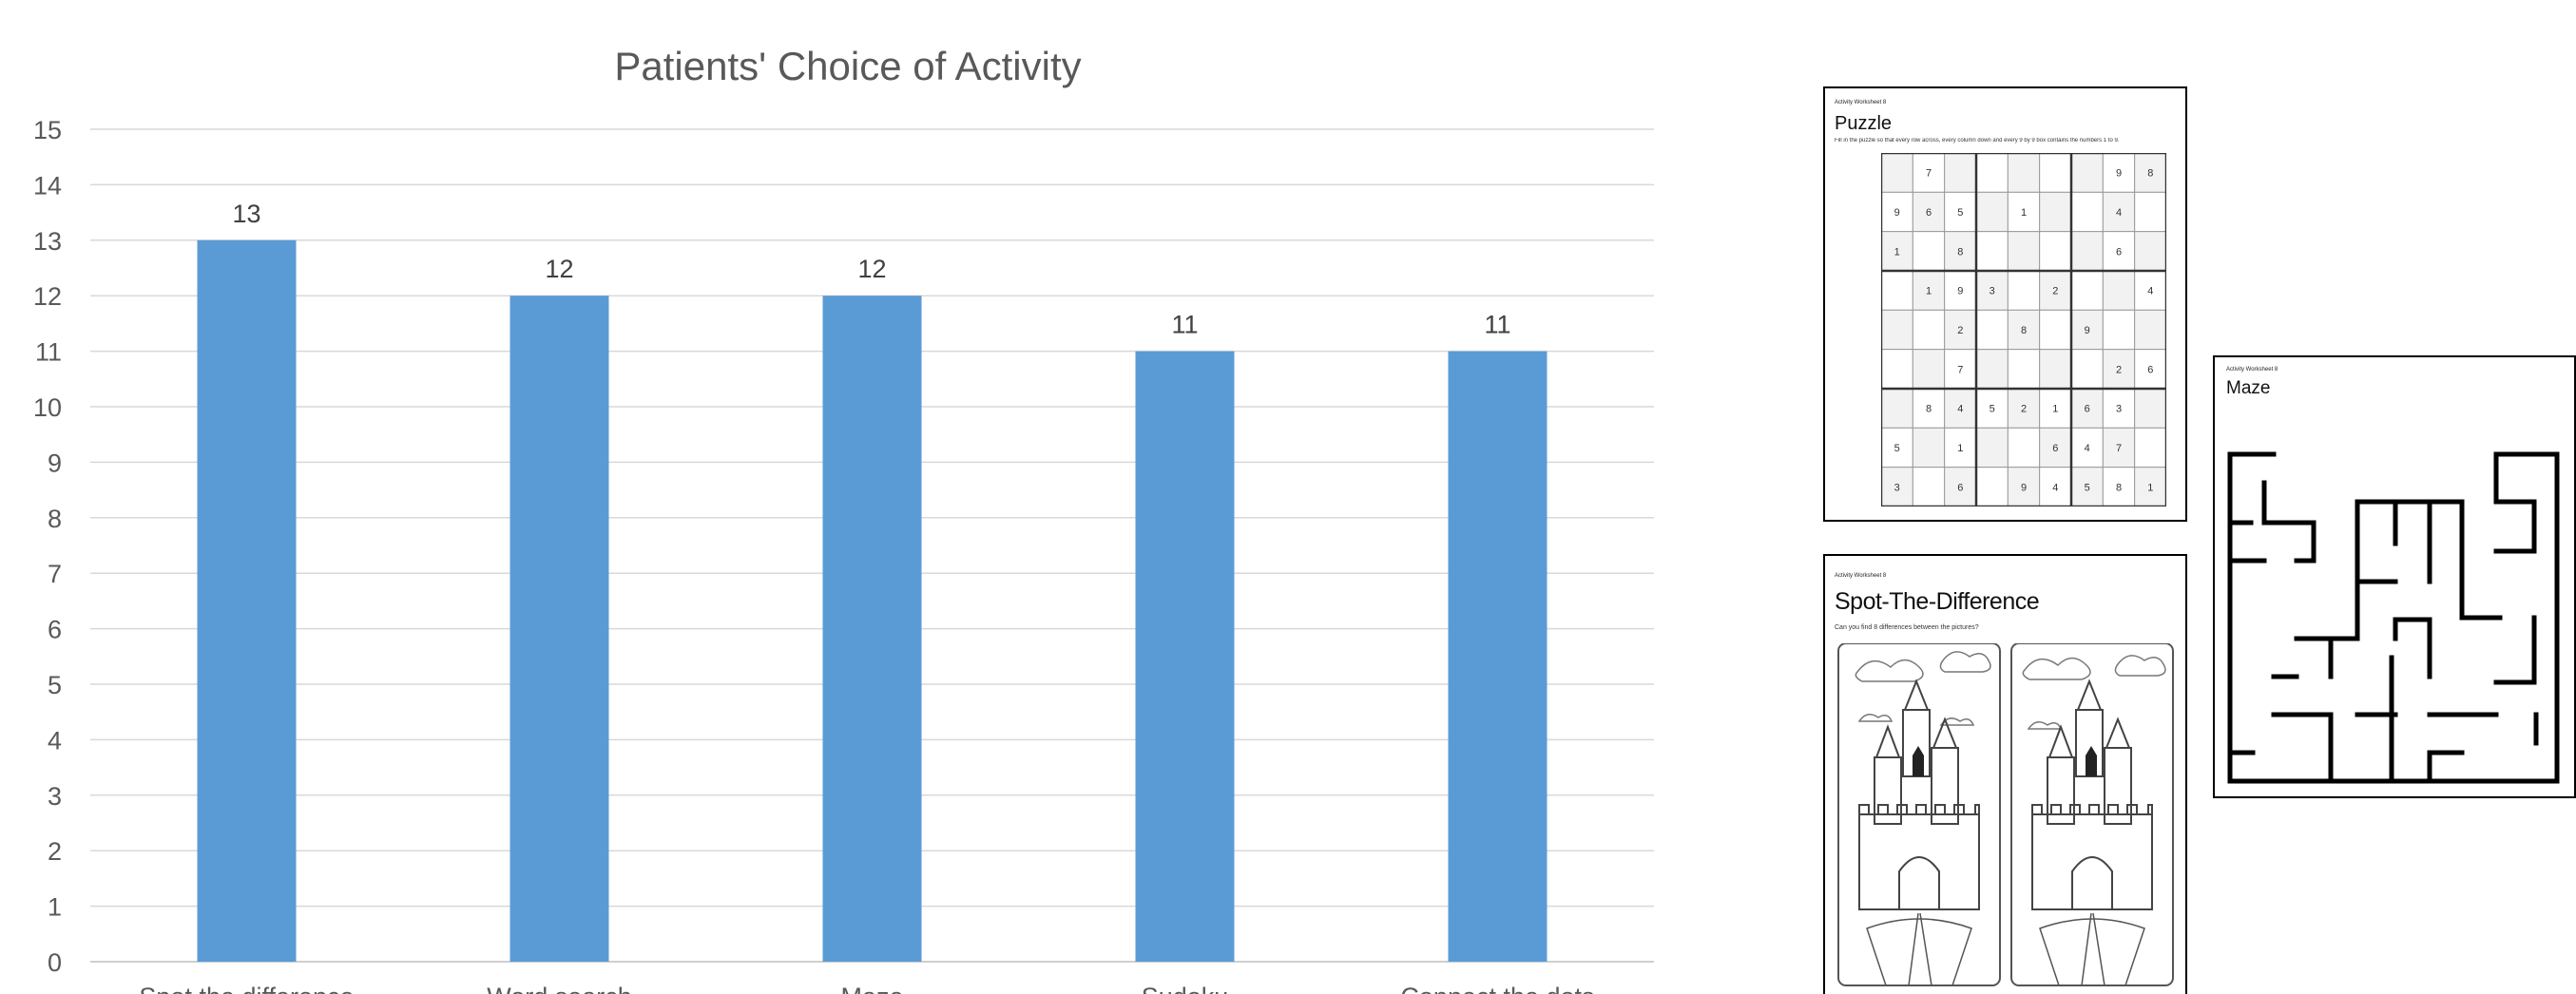 The height and width of the screenshot is (994, 2576). I want to click on worksheet-title: Puzzle, so click(1864, 123).